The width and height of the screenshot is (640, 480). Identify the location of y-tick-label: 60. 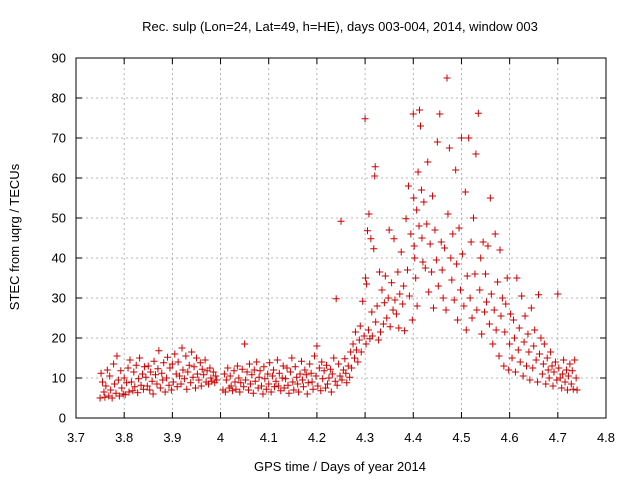
(59, 178).